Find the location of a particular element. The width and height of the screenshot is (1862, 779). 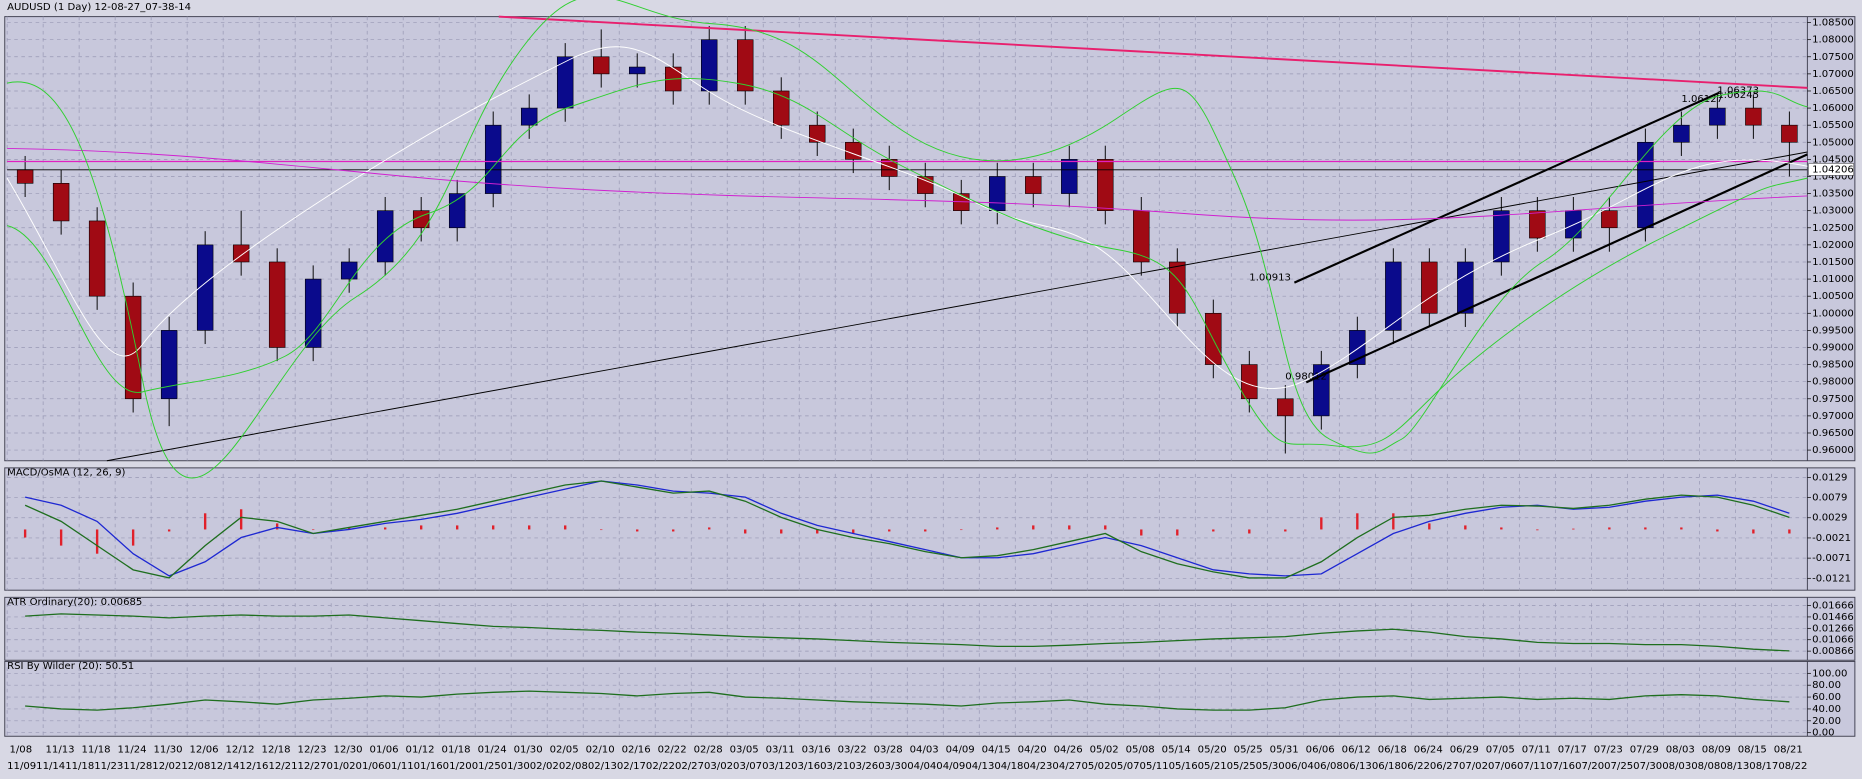

x-tick-label: 03/30 is located at coordinates (892, 766).